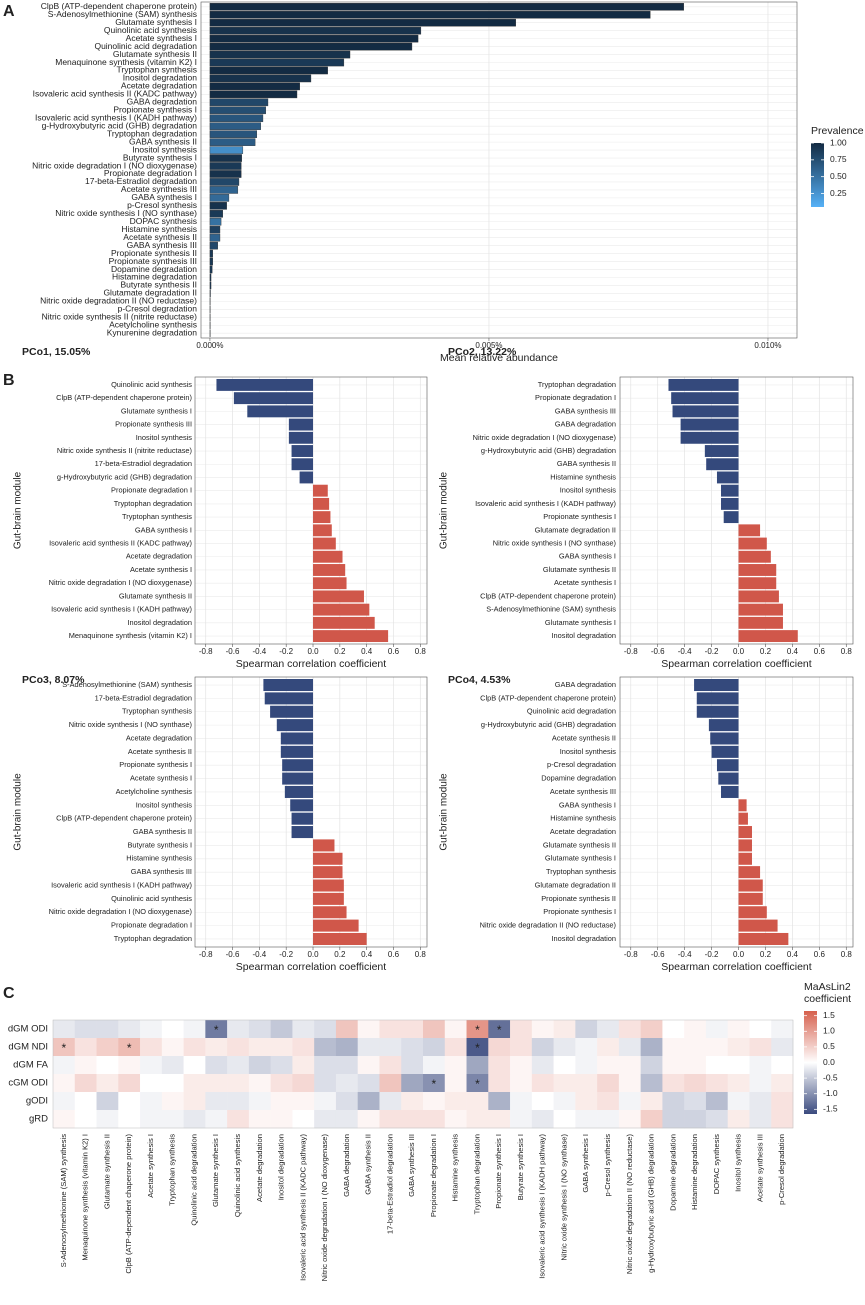  What do you see at coordinates (499, 358) in the screenshot?
I see `x-axis-title: Mean relative abundance` at bounding box center [499, 358].